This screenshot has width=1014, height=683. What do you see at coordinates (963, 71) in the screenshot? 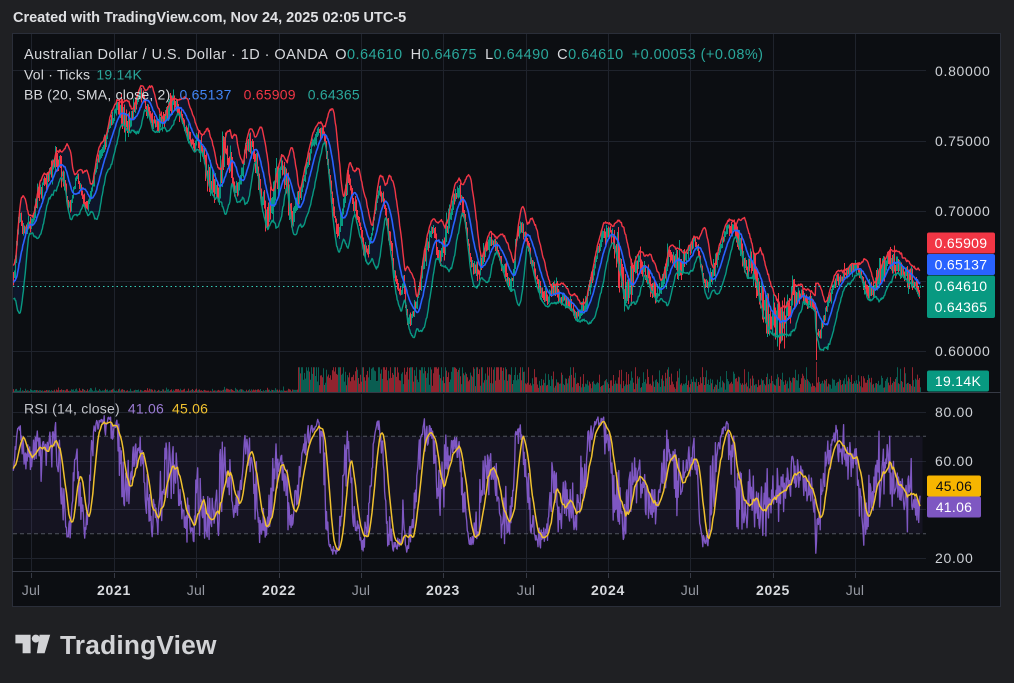
I see `svg-text: 0.80000` at bounding box center [963, 71].